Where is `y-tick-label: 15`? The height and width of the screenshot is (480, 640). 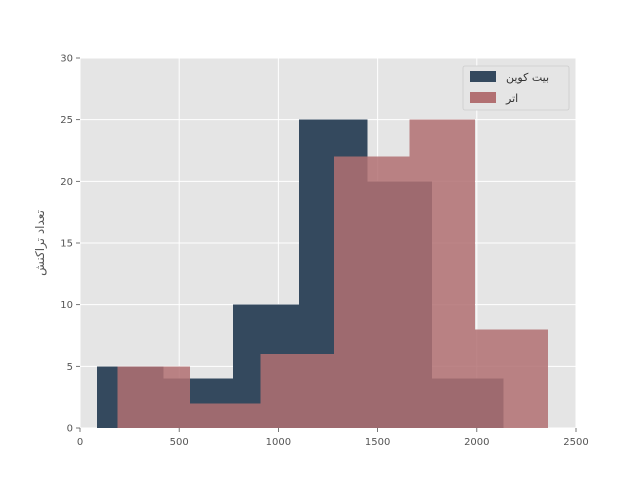 y-tick-label: 15 is located at coordinates (66, 244).